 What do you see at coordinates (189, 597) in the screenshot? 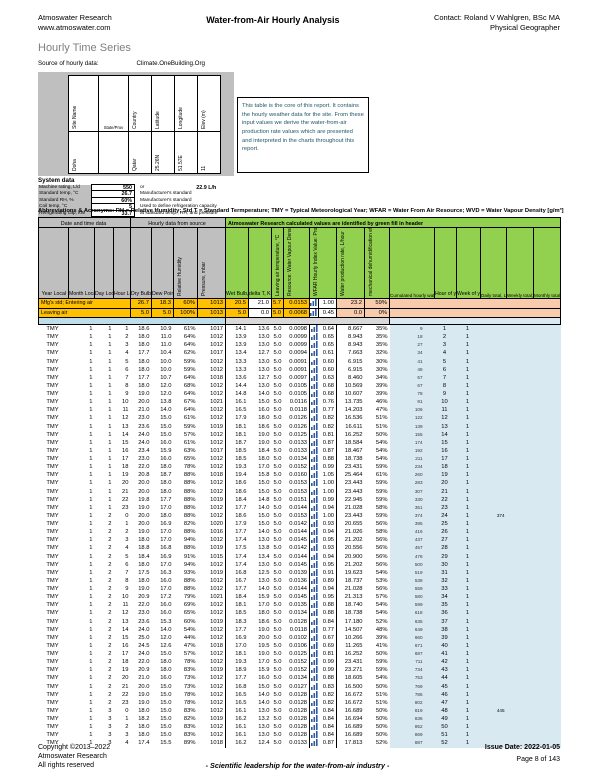
I see `cell: 79%` at bounding box center [189, 597].